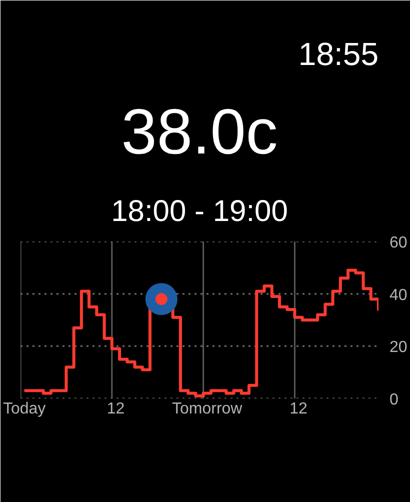 This screenshot has height=502, width=410. What do you see at coordinates (199, 211) in the screenshot?
I see `chart-subtitle: 18:00 - 19:00` at bounding box center [199, 211].